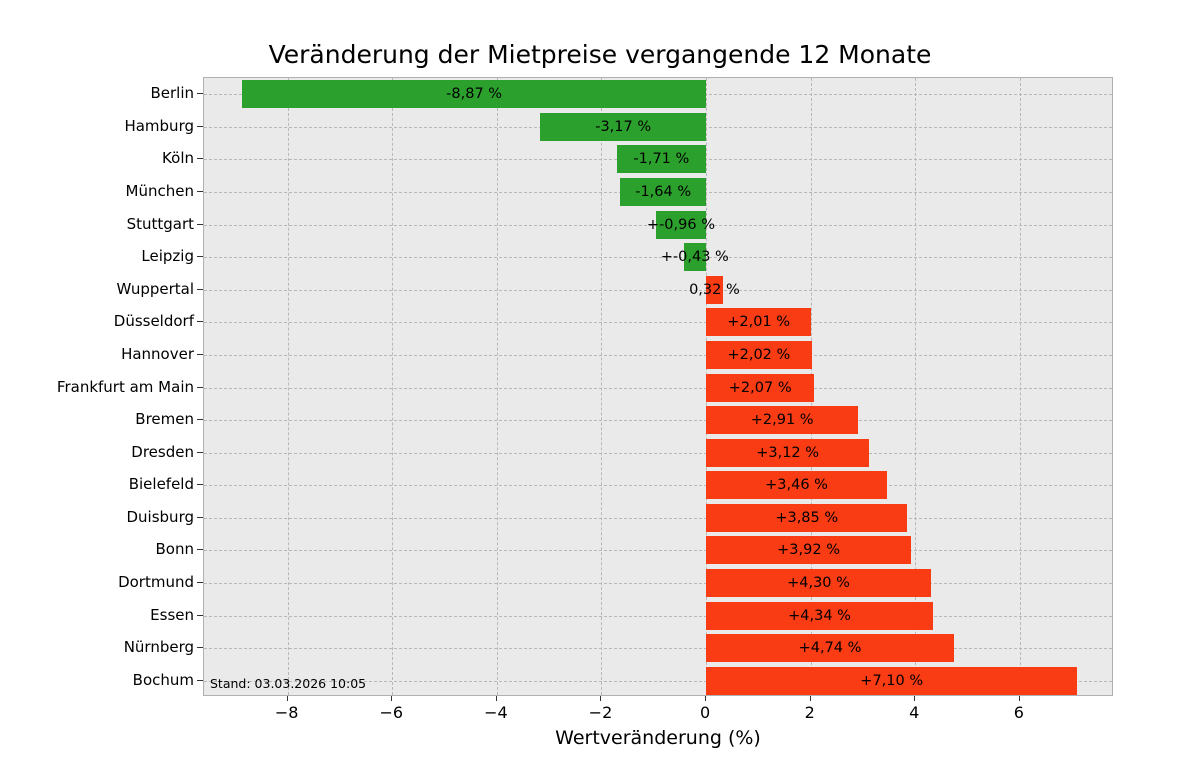 The image size is (1200, 775). I want to click on y-axis-tick-label: Dortmund, so click(156, 581).